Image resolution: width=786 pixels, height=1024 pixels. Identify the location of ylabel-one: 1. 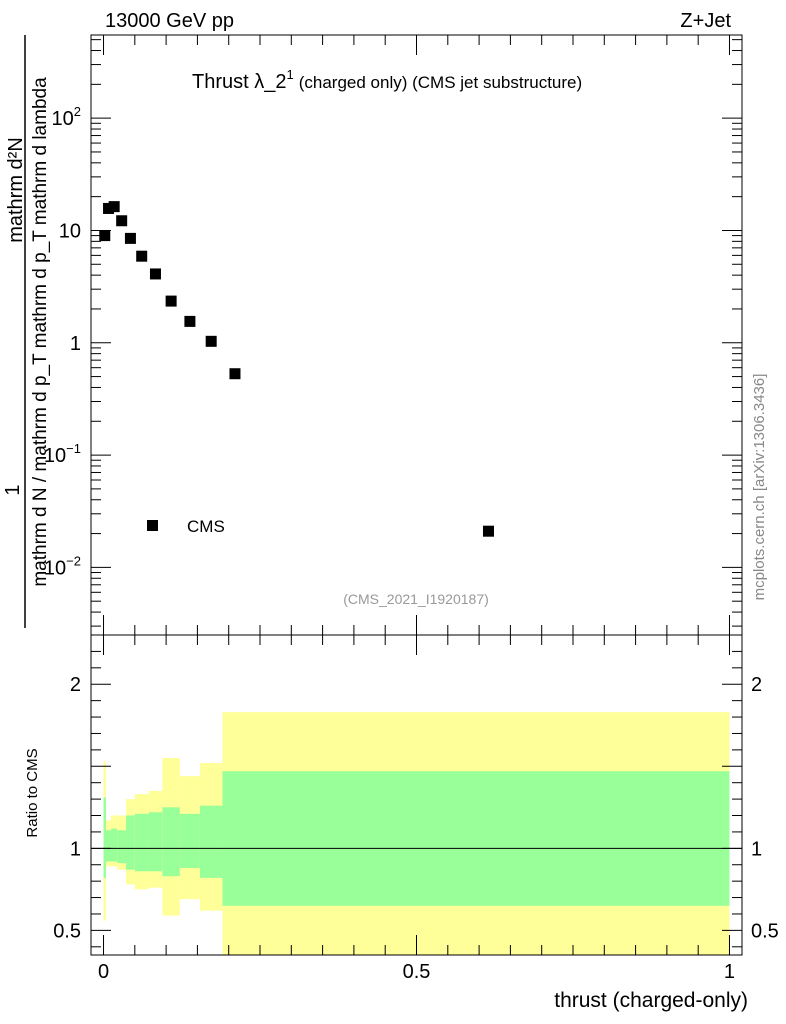
(13, 489).